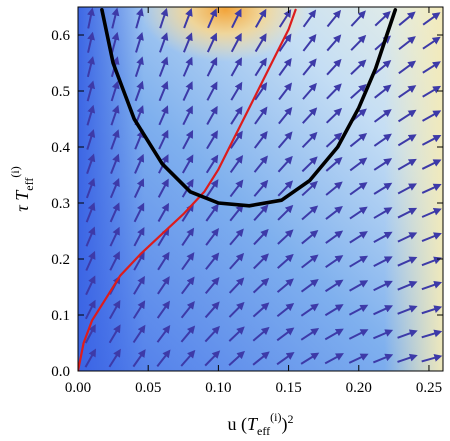 The height and width of the screenshot is (441, 450). Describe the element at coordinates (22, 188) in the screenshot. I see `y-axis-title: τ Teff(i)` at that location.